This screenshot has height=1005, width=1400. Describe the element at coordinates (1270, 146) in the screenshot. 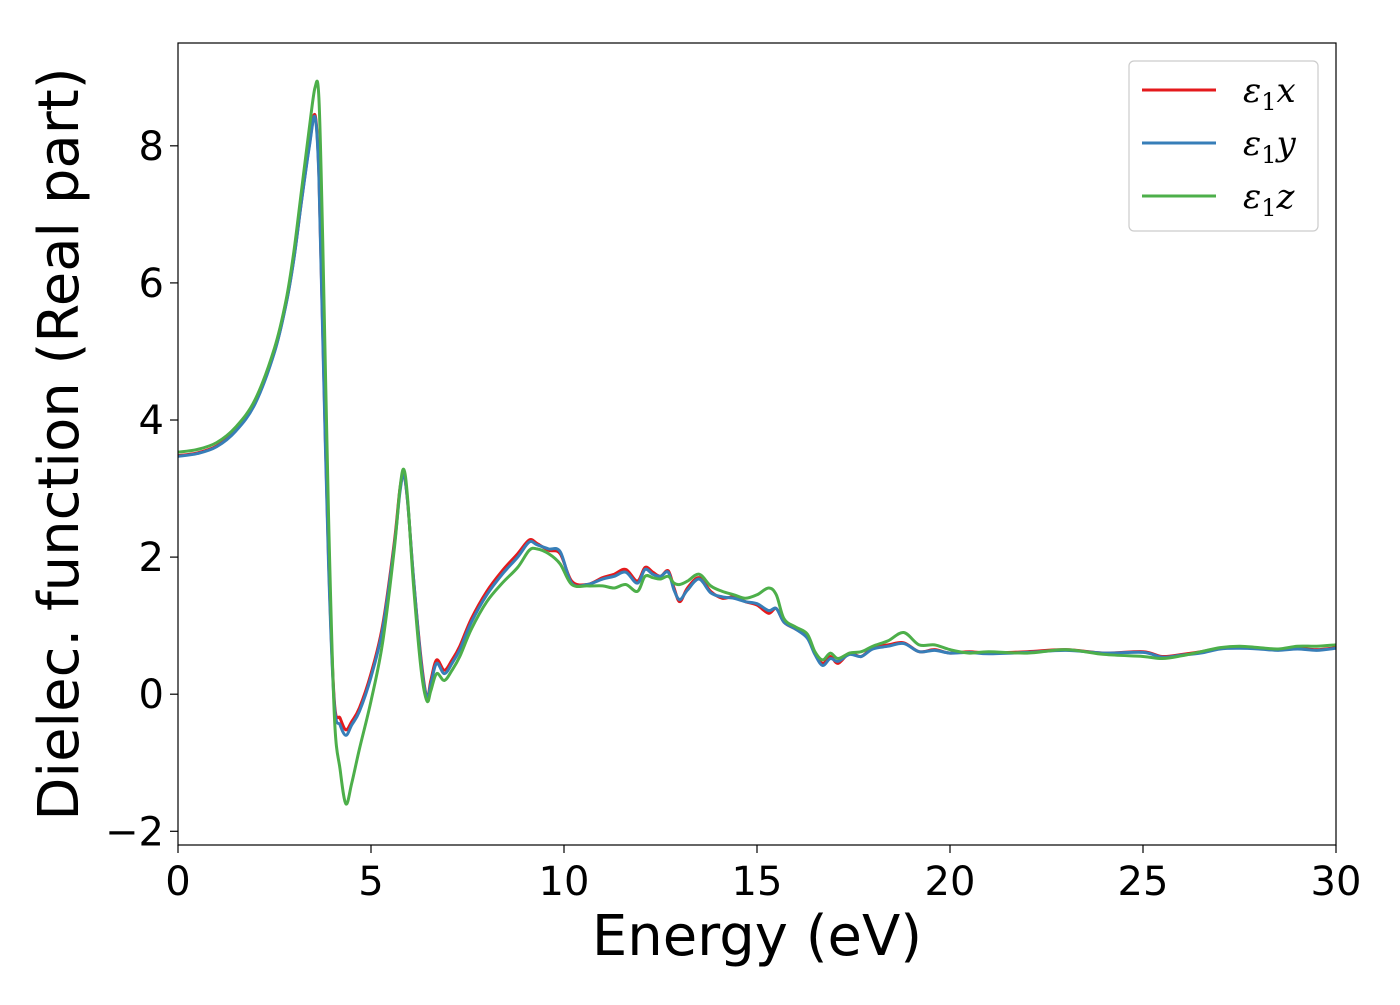

I see `legend-label-y: ε1y` at that location.